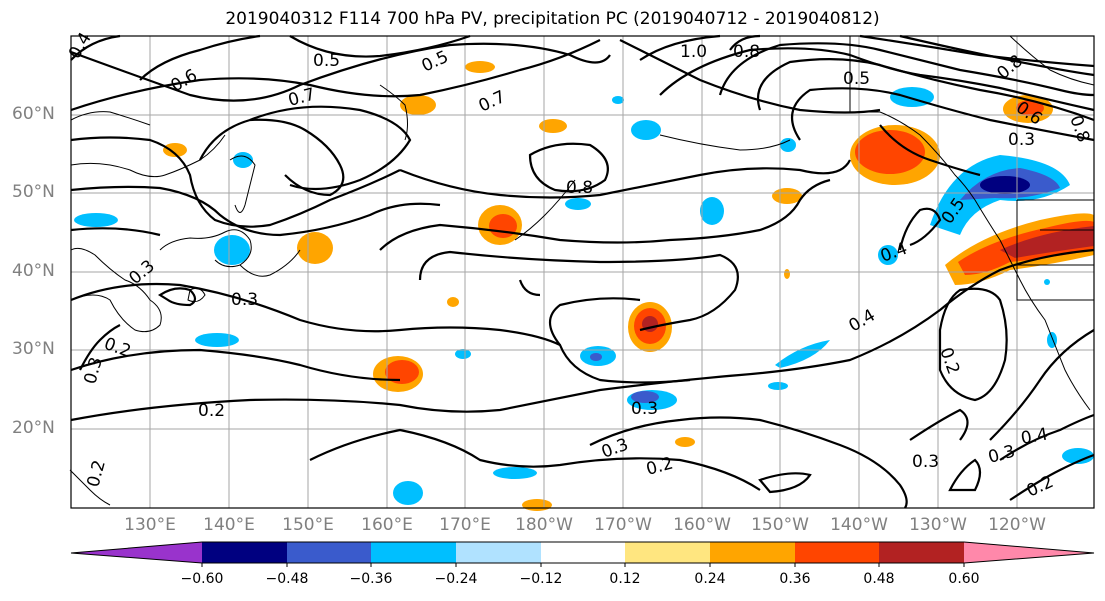  What do you see at coordinates (964, 579) in the screenshot?
I see `colorbar-tick-label: 0.60` at bounding box center [964, 579].